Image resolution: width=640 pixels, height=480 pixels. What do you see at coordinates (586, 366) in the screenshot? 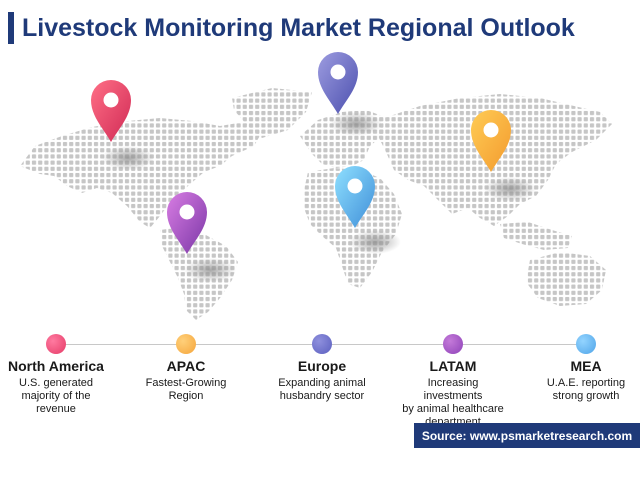
I see `region-name: MEA` at bounding box center [586, 366].